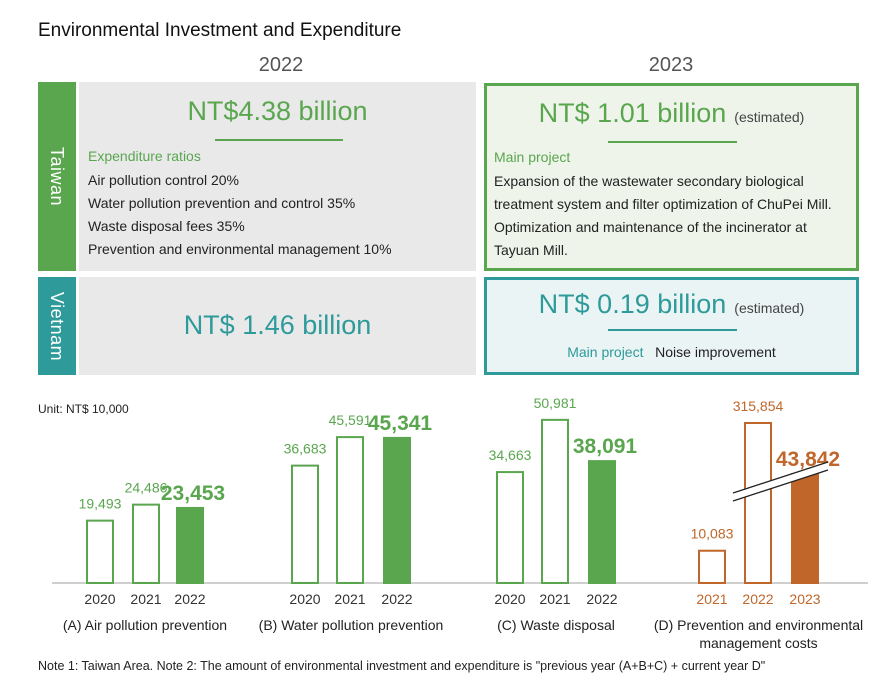 This screenshot has height=679, width=874. What do you see at coordinates (146, 488) in the screenshot?
I see `data-label: 24,486` at bounding box center [146, 488].